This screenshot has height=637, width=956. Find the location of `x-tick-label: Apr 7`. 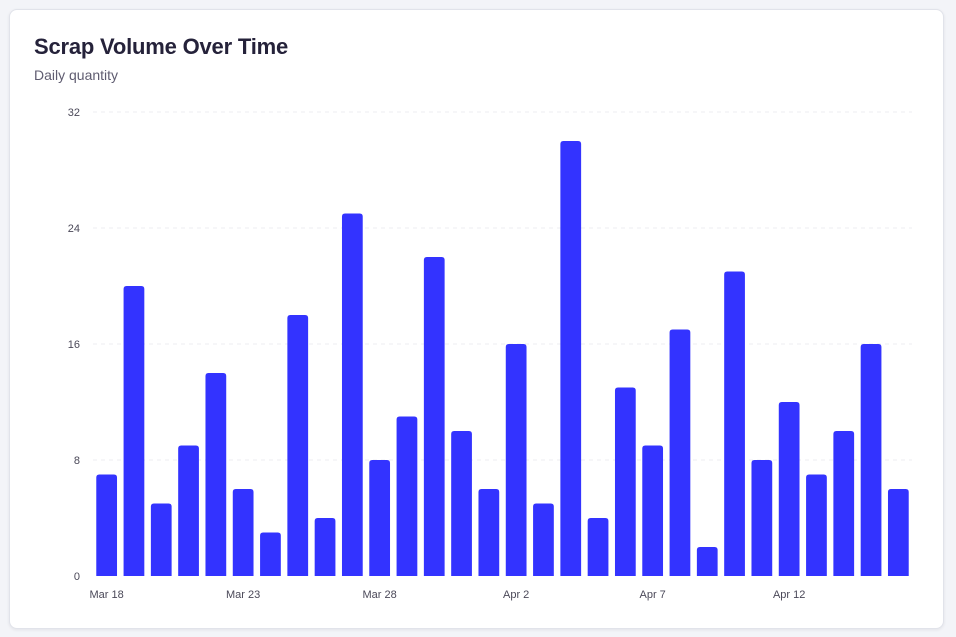

x-tick-label: Apr 7 is located at coordinates (653, 595).